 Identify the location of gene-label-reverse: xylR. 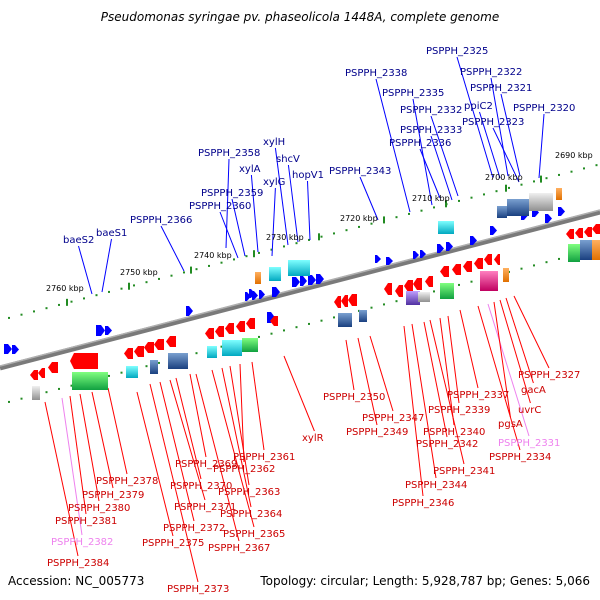
(313, 438).